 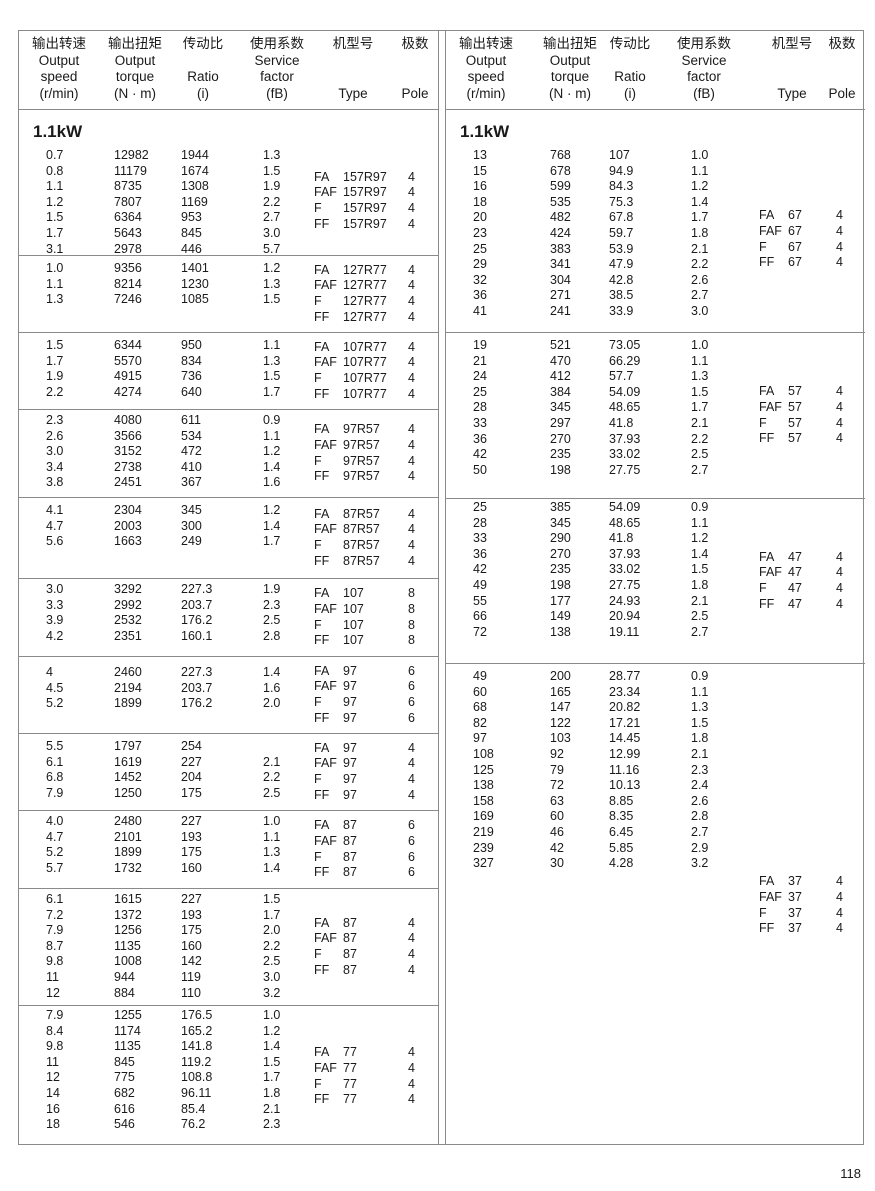 What do you see at coordinates (55, 525) in the screenshot?
I see `speed-cell: 4.7` at bounding box center [55, 525].